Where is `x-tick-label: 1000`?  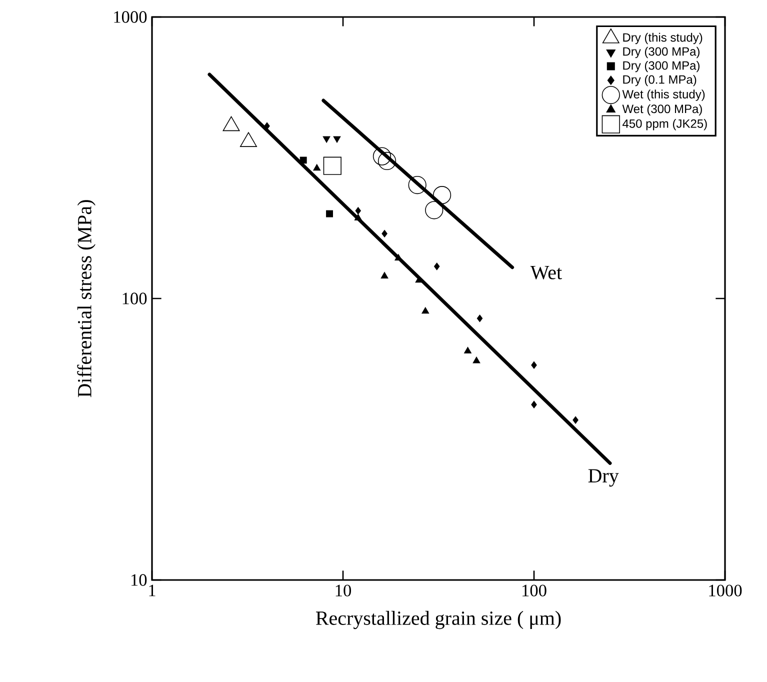 x-tick-label: 1000 is located at coordinates (725, 590).